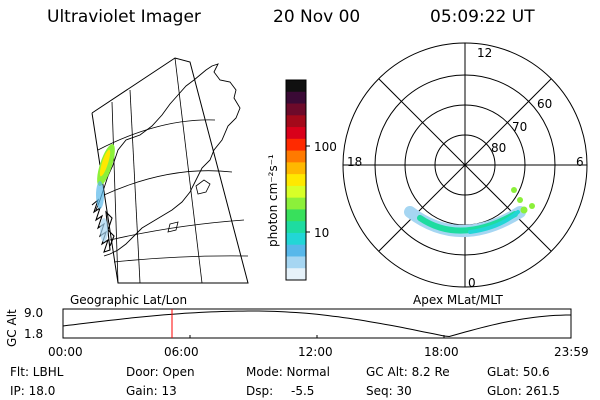 The height and width of the screenshot is (400, 600). What do you see at coordinates (34, 334) in the screenshot?
I see `altitude-ytick-min: 1.8` at bounding box center [34, 334].